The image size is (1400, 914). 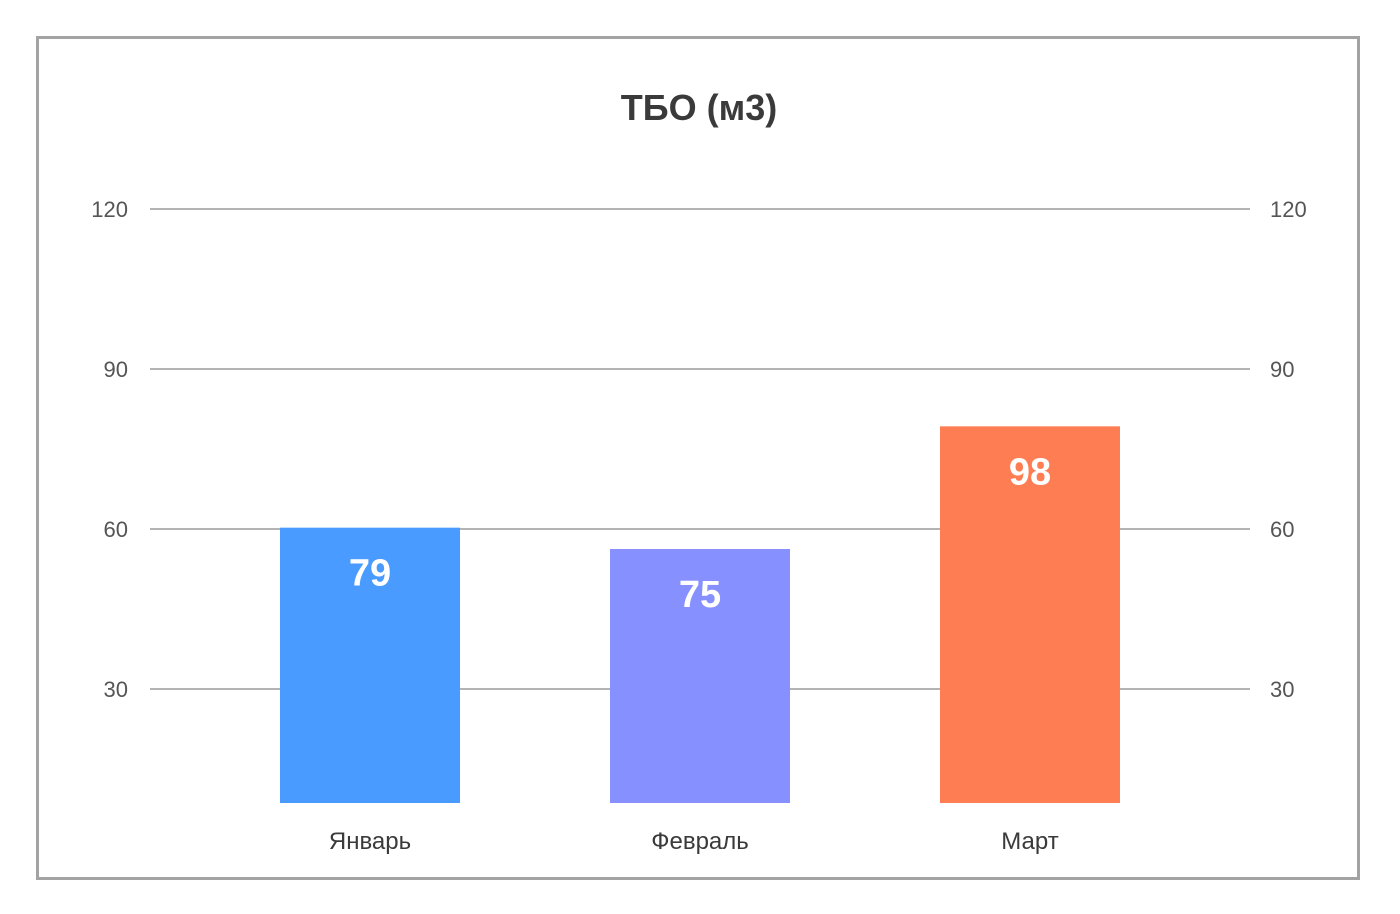 I want to click on y-tick-left-90: 90, so click(x=116, y=369).